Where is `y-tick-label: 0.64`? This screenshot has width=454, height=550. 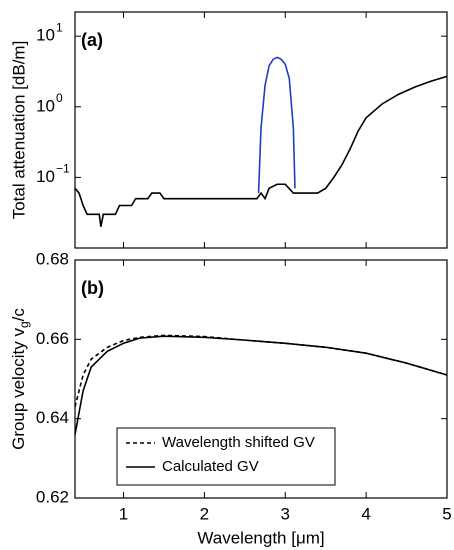 y-tick-label: 0.64 is located at coordinates (52, 417).